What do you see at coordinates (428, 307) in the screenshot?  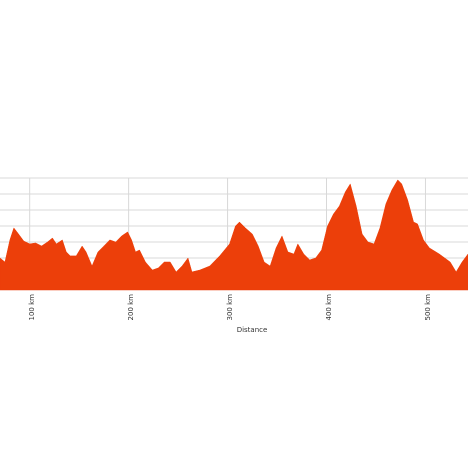 I see `x-tick-label: 500 km` at bounding box center [428, 307].